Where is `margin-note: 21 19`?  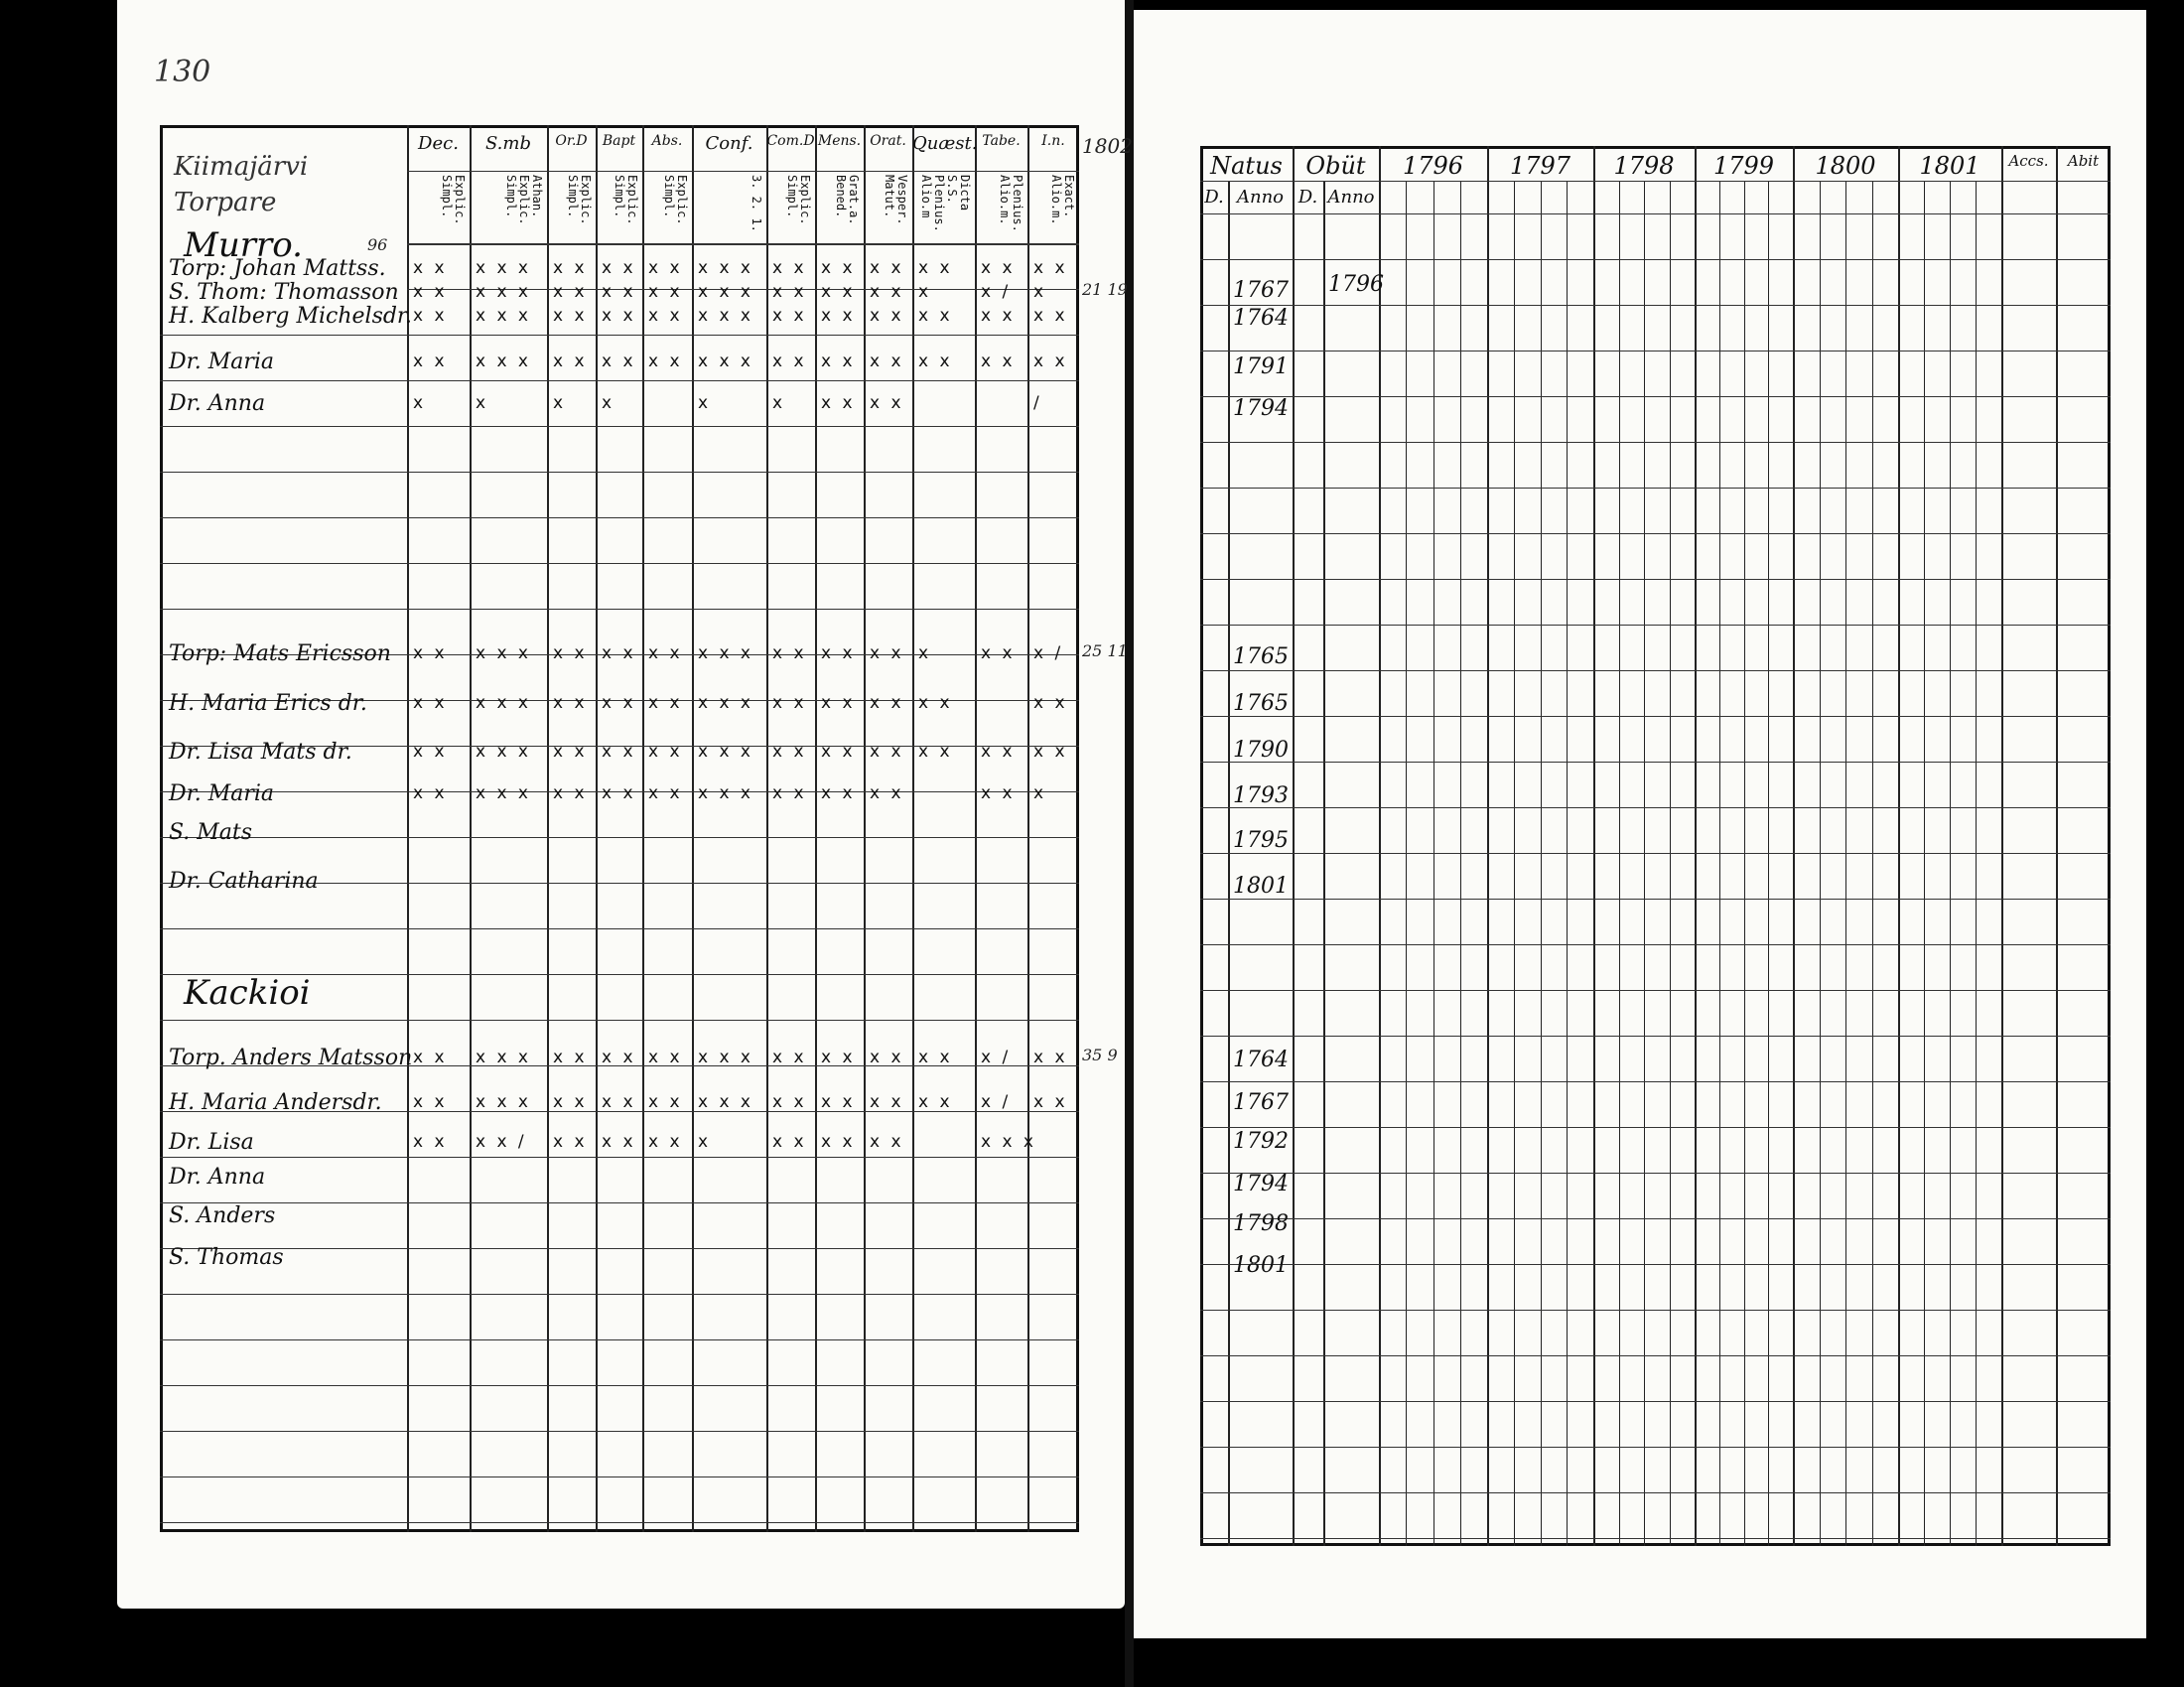 margin-note: 21 19 is located at coordinates (1105, 289).